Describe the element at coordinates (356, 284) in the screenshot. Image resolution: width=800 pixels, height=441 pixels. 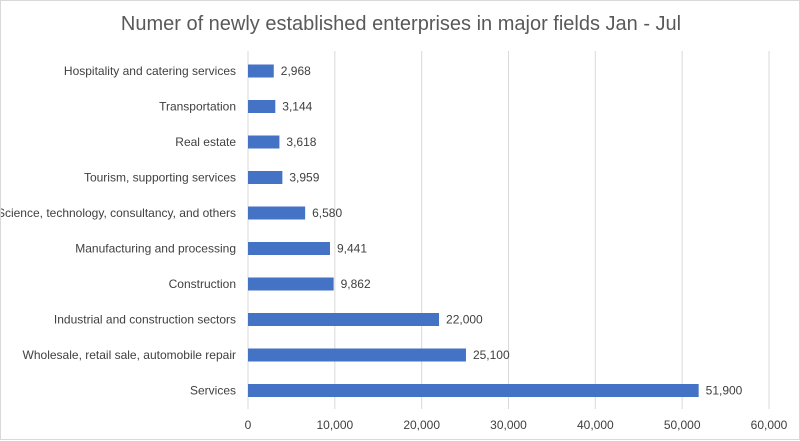
I see `data-label: 9,862` at that location.